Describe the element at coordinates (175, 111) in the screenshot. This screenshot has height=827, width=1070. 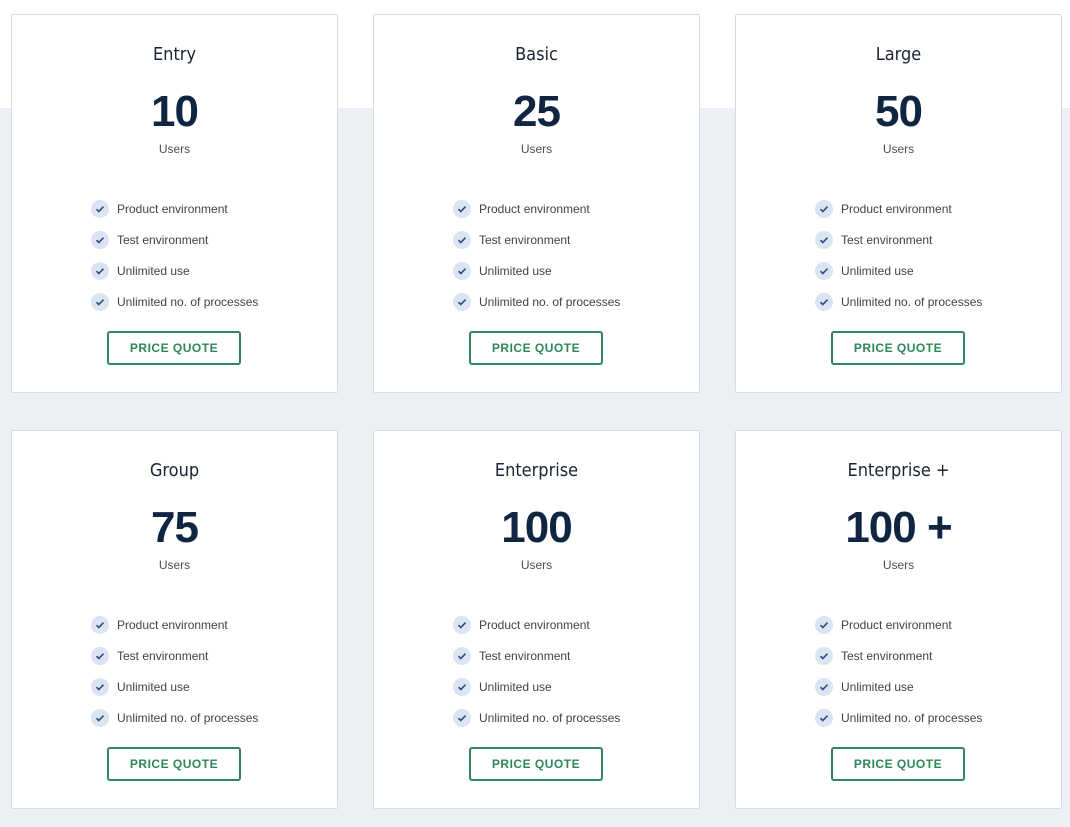
I see `user-count: 10` at that location.